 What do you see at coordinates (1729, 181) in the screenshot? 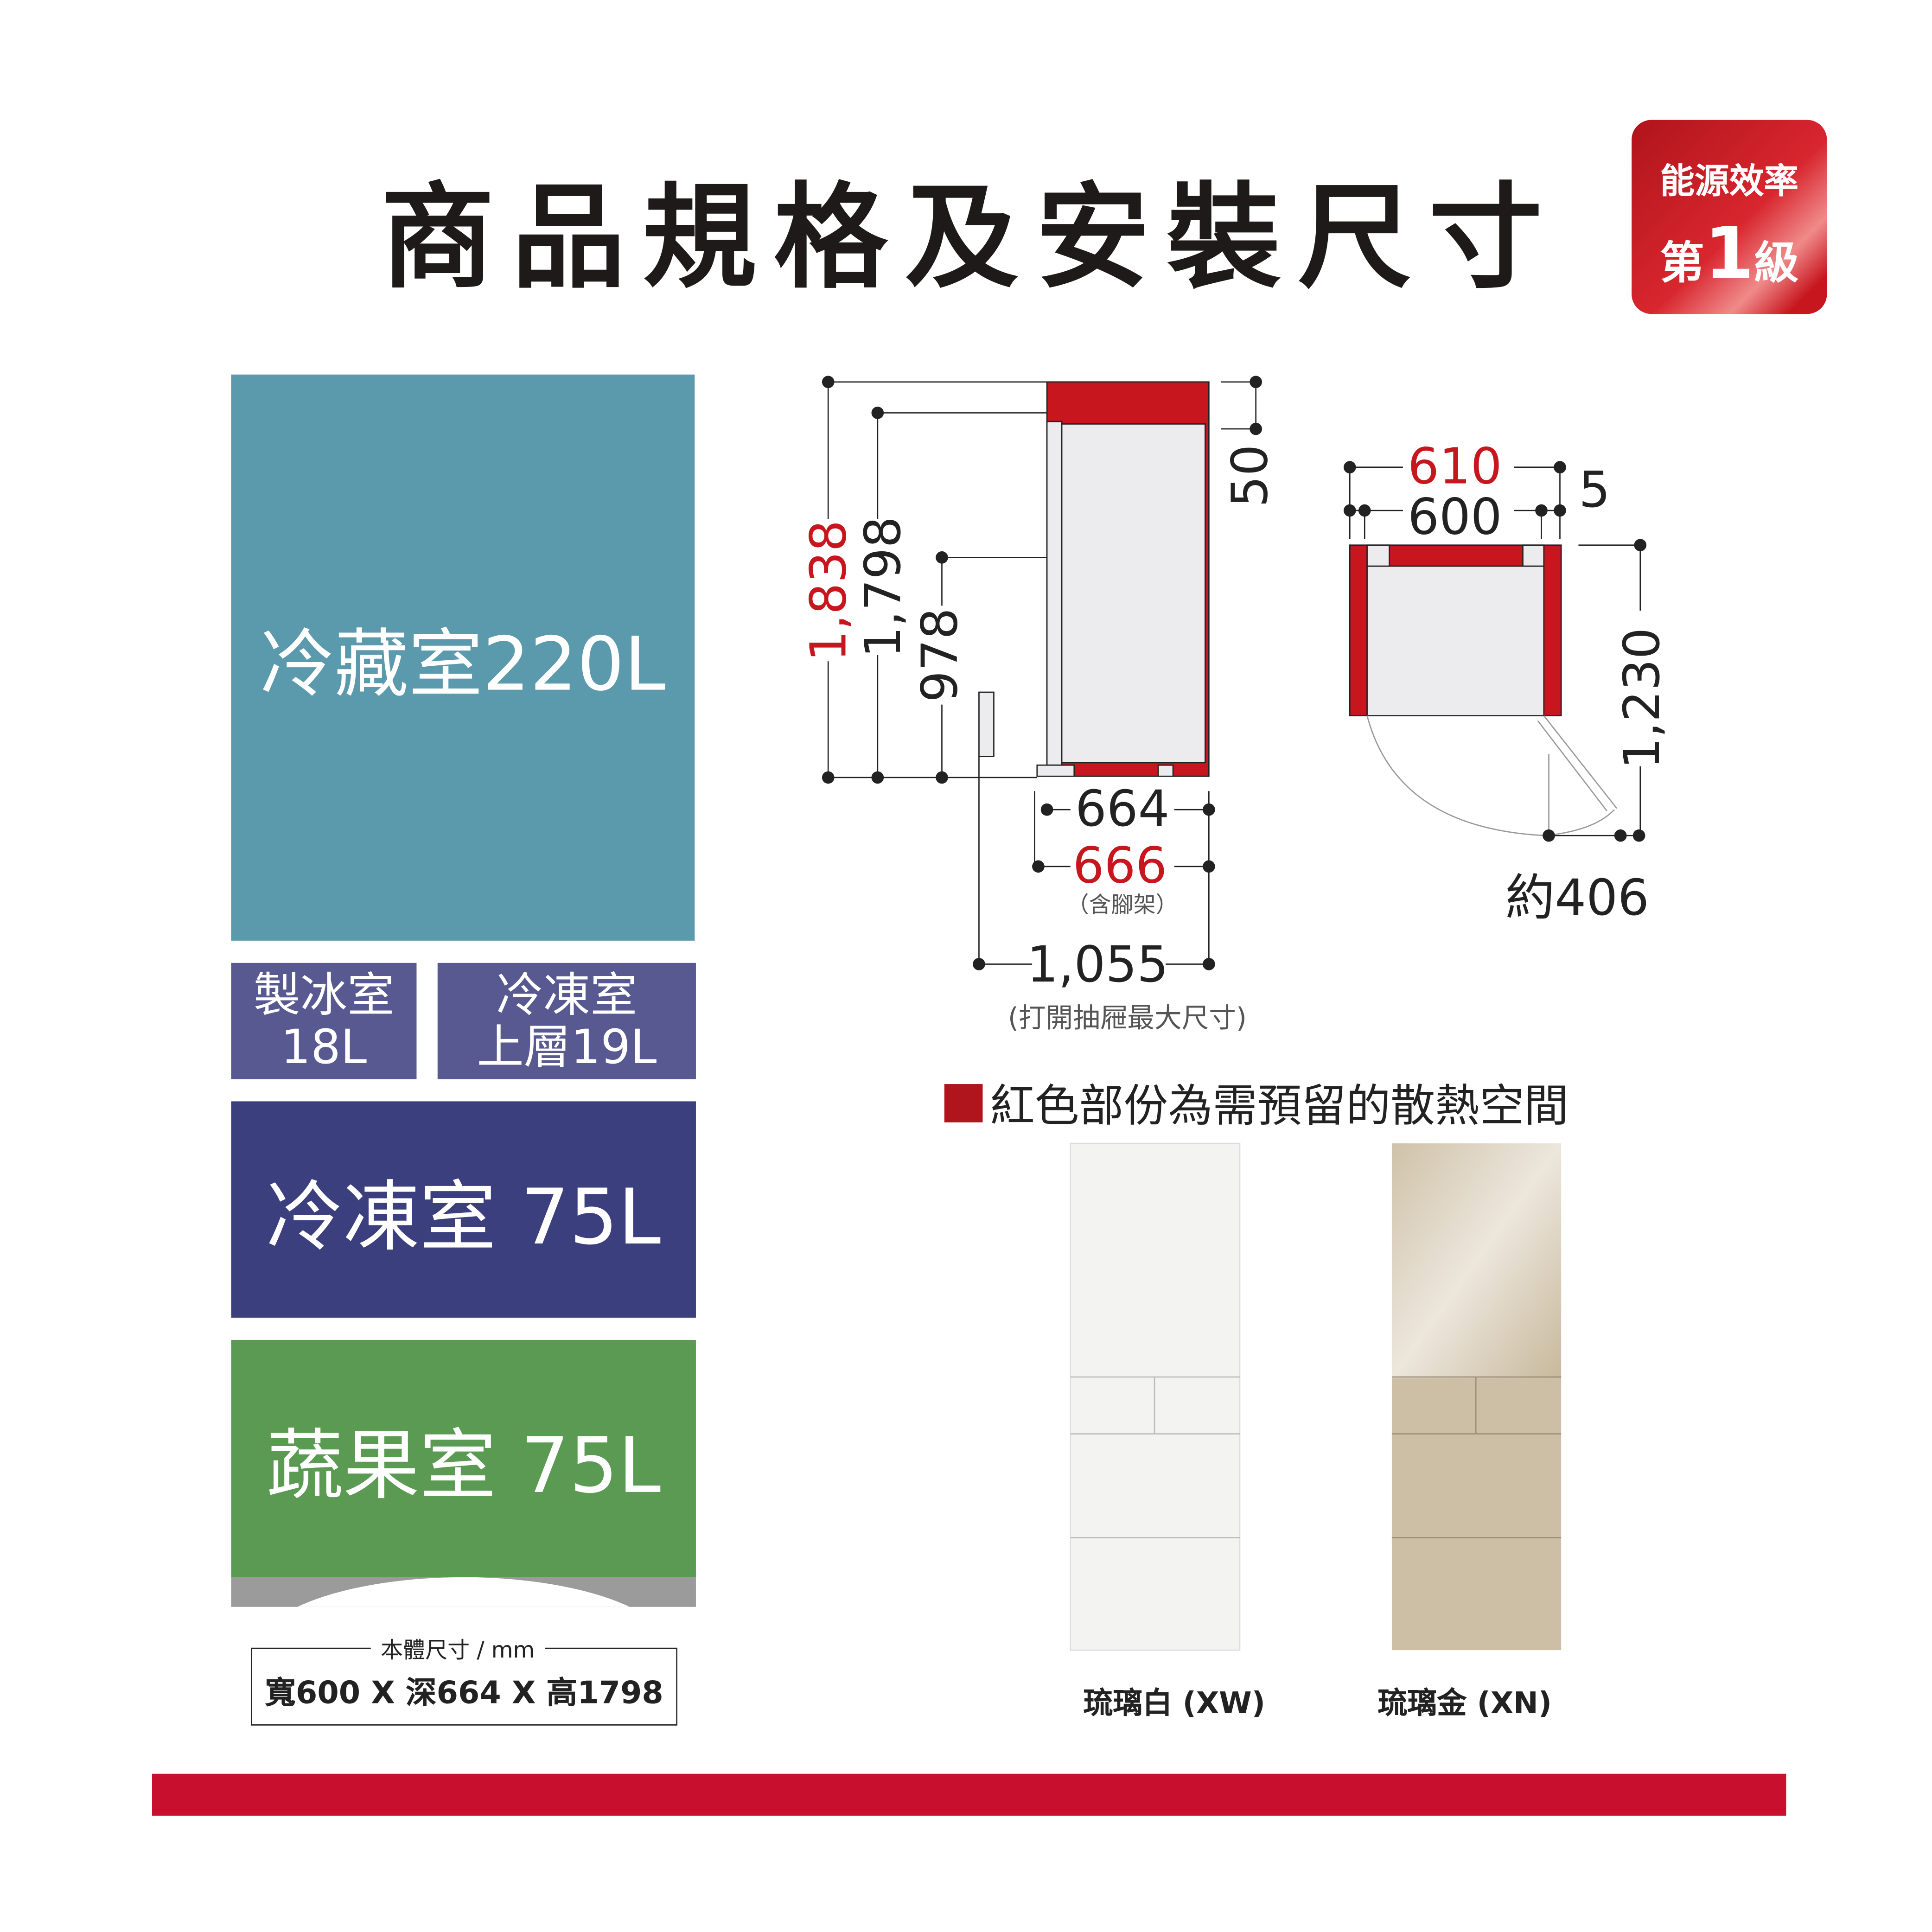
I see `badge-label: 能源效率` at bounding box center [1729, 181].